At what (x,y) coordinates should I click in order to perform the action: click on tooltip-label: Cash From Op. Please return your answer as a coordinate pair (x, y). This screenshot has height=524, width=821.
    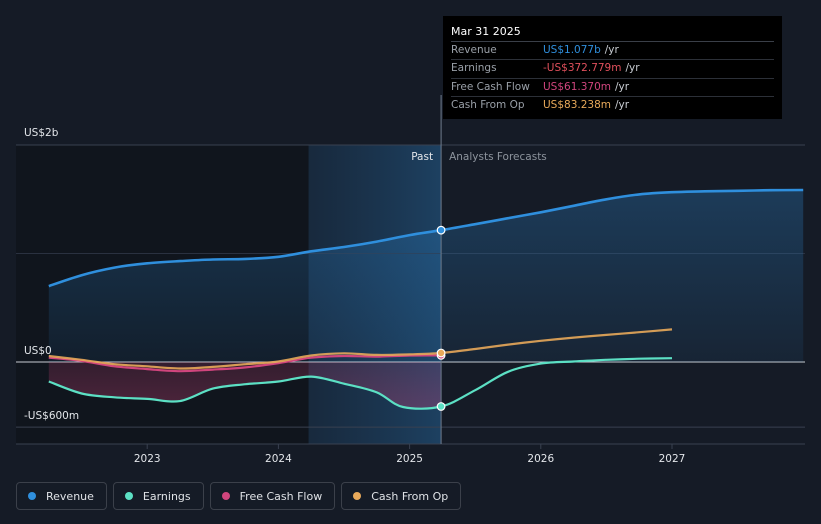
    Looking at the image, I should click on (488, 104).